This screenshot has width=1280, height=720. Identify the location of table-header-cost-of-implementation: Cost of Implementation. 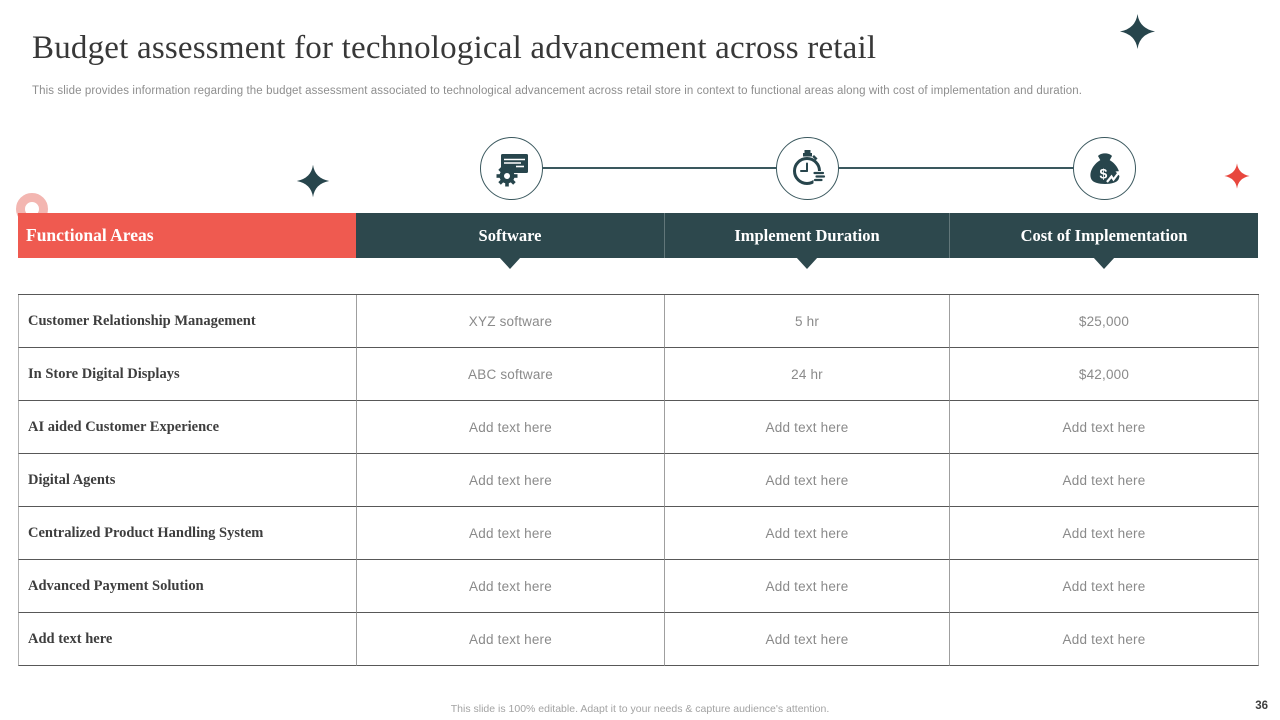
(1103, 235).